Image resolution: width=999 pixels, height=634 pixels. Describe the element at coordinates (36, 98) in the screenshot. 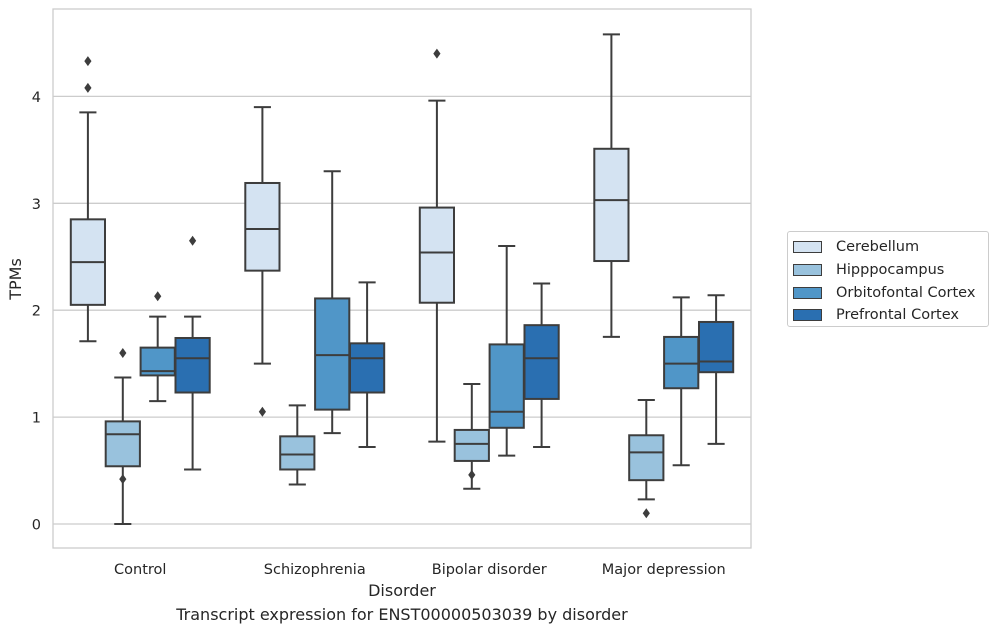

I see `y-tick-label: 4` at that location.